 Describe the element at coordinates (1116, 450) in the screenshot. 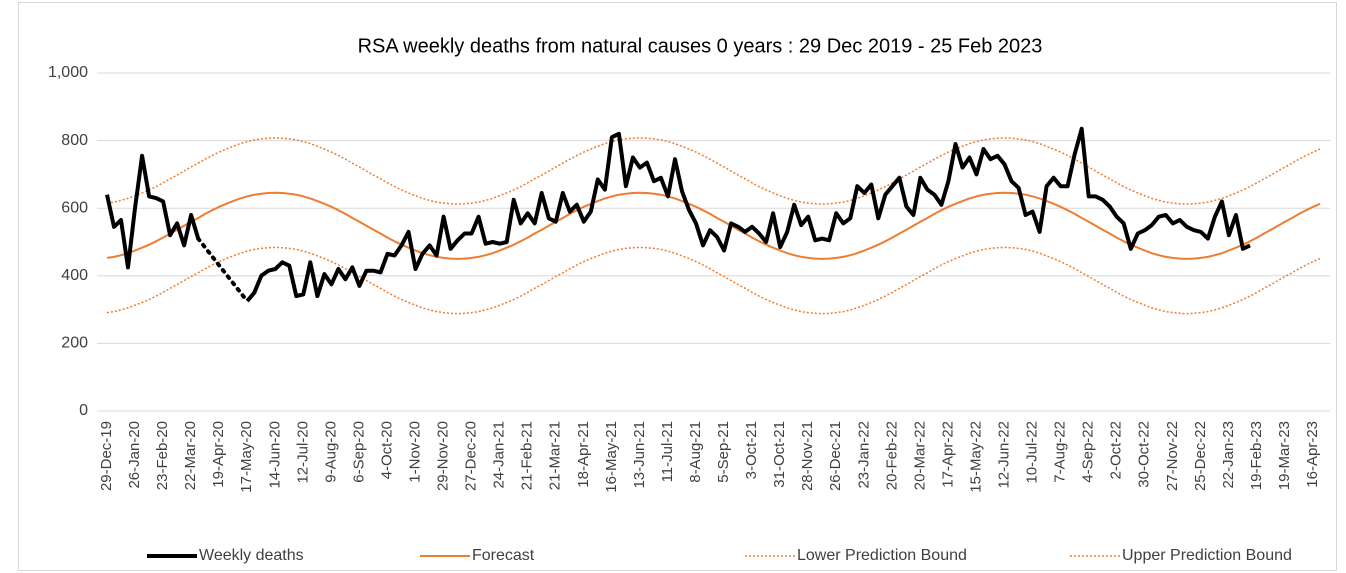

I see `x-tick-label: 2-Oct-22` at that location.